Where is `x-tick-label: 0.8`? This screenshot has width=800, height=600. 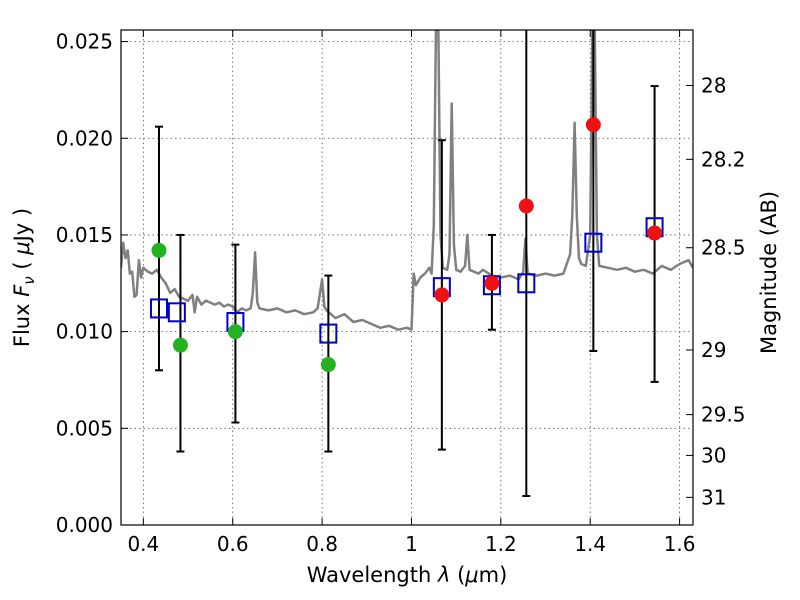
x-tick-label: 0.8 is located at coordinates (322, 544).